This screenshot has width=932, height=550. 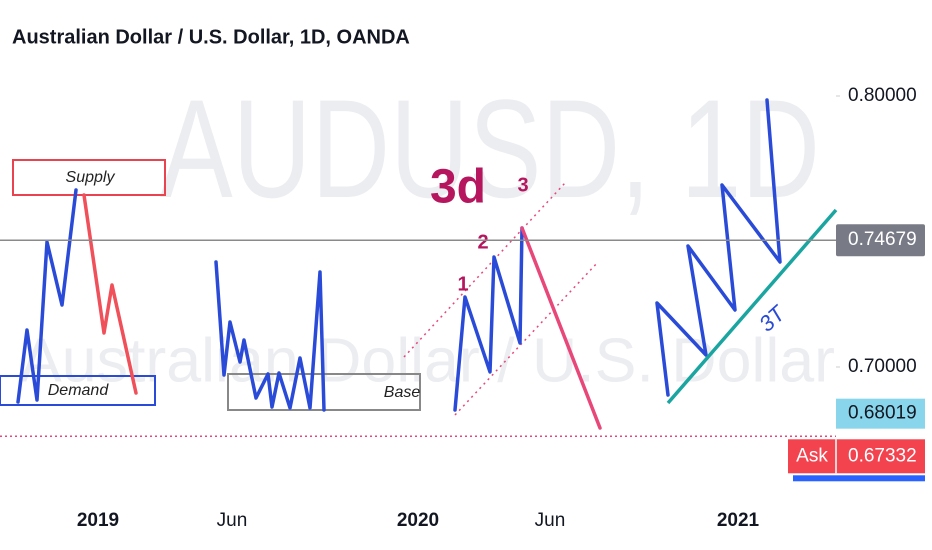 I want to click on watermark-name: Australian Dollar / U.S. Dollar, so click(x=427, y=360).